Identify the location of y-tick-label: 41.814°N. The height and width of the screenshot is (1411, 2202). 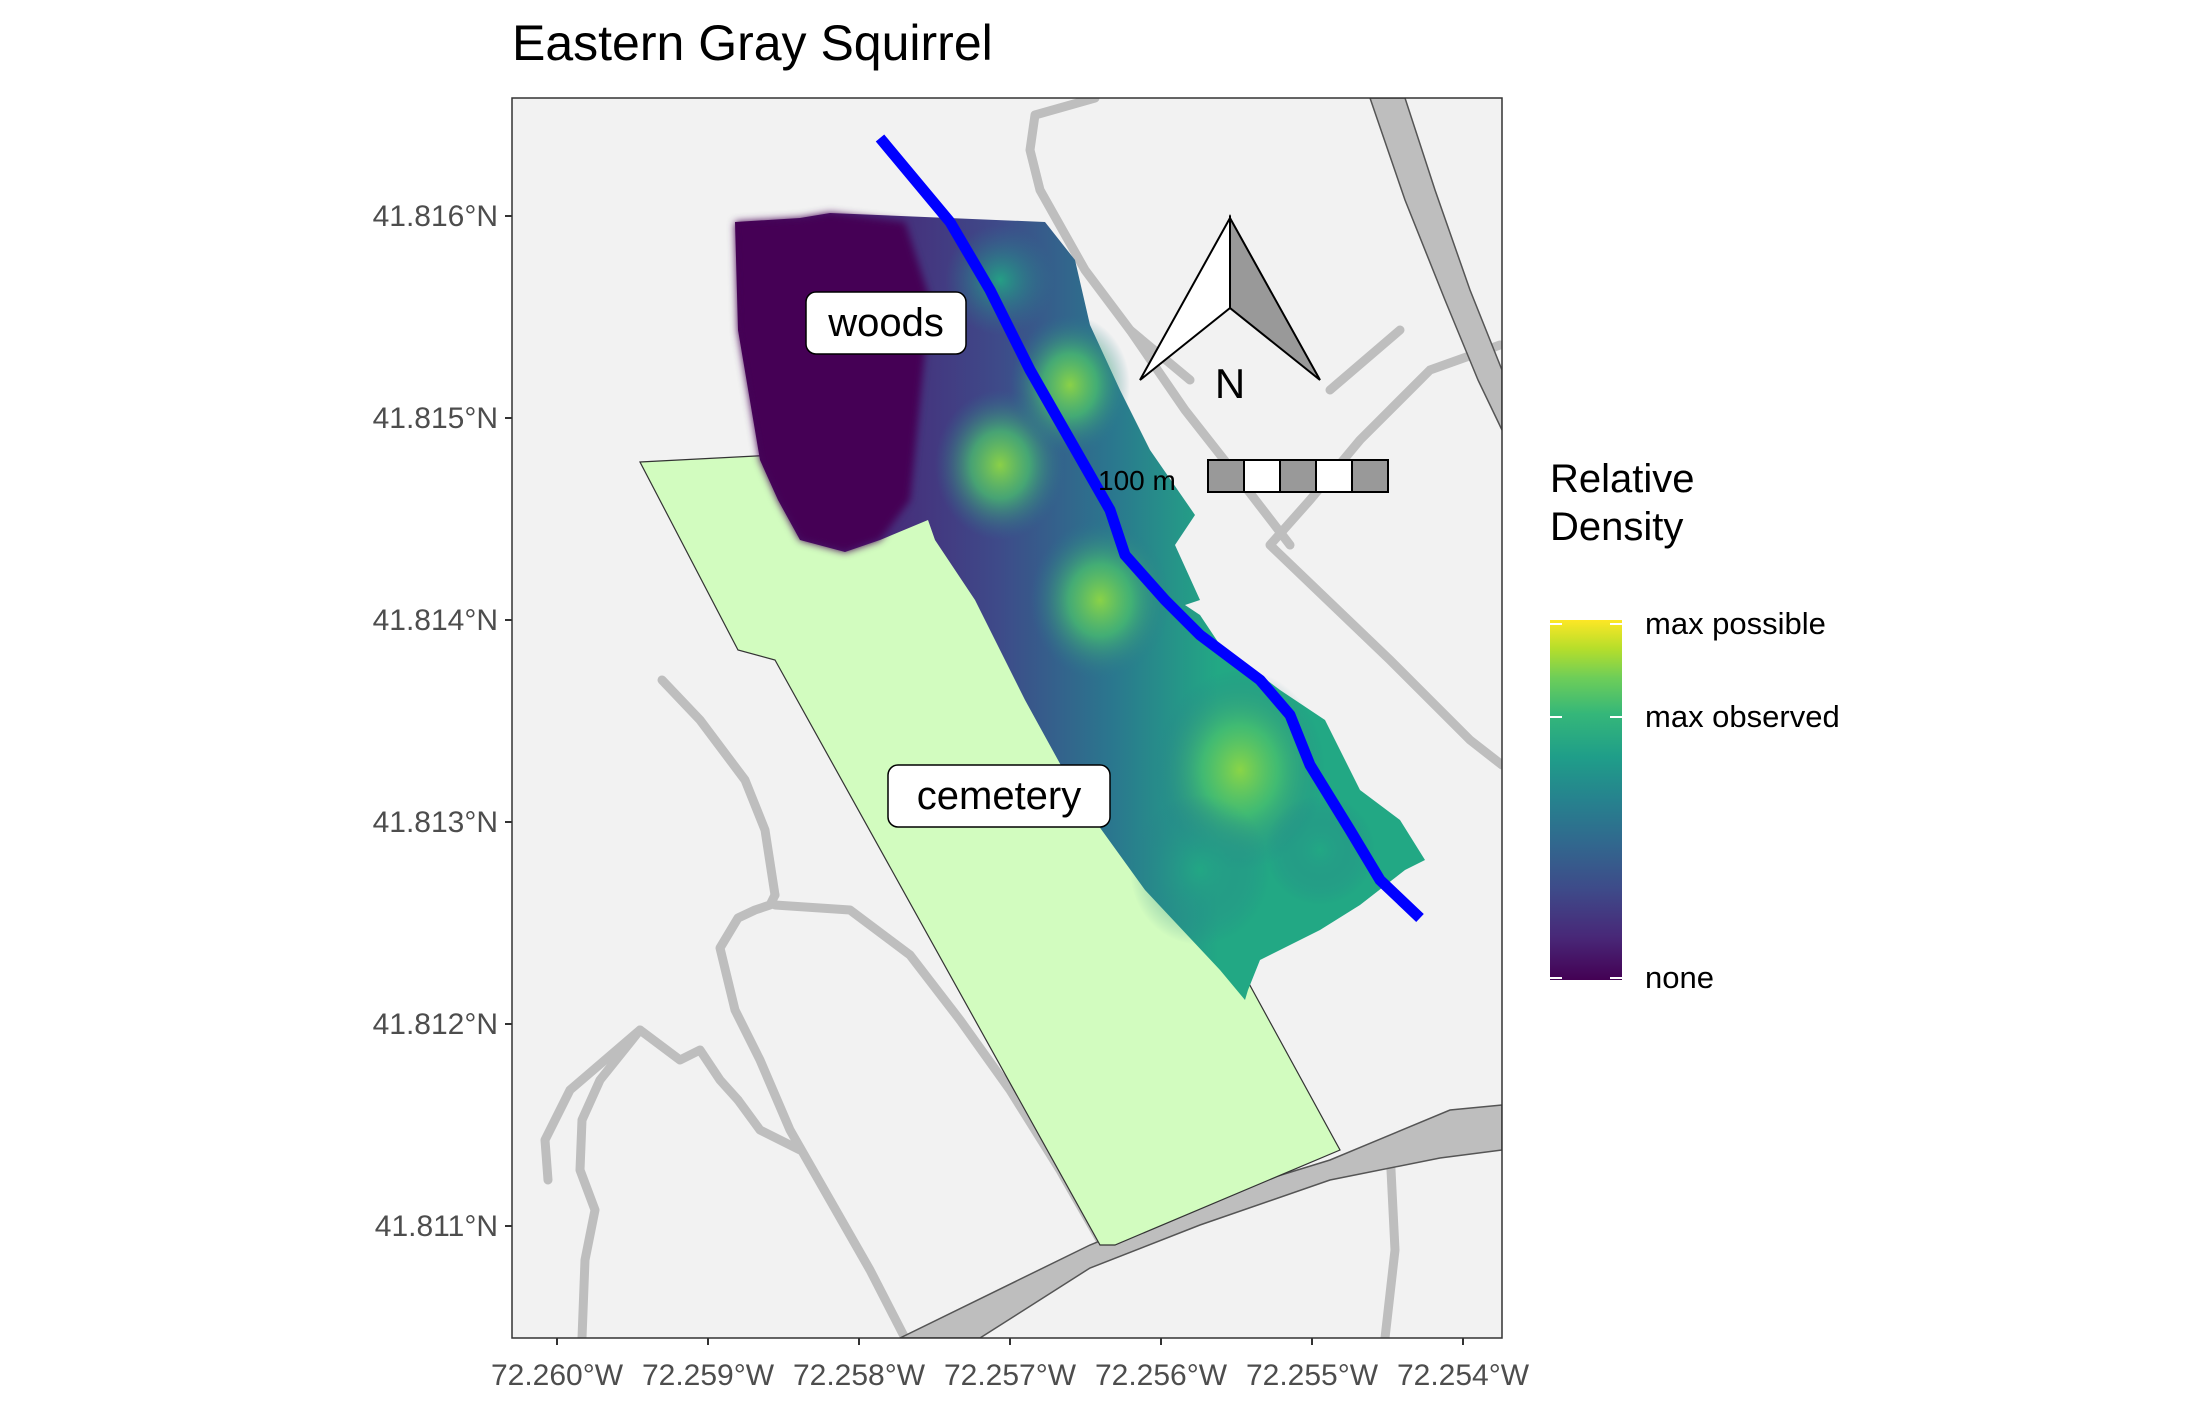
(435, 620).